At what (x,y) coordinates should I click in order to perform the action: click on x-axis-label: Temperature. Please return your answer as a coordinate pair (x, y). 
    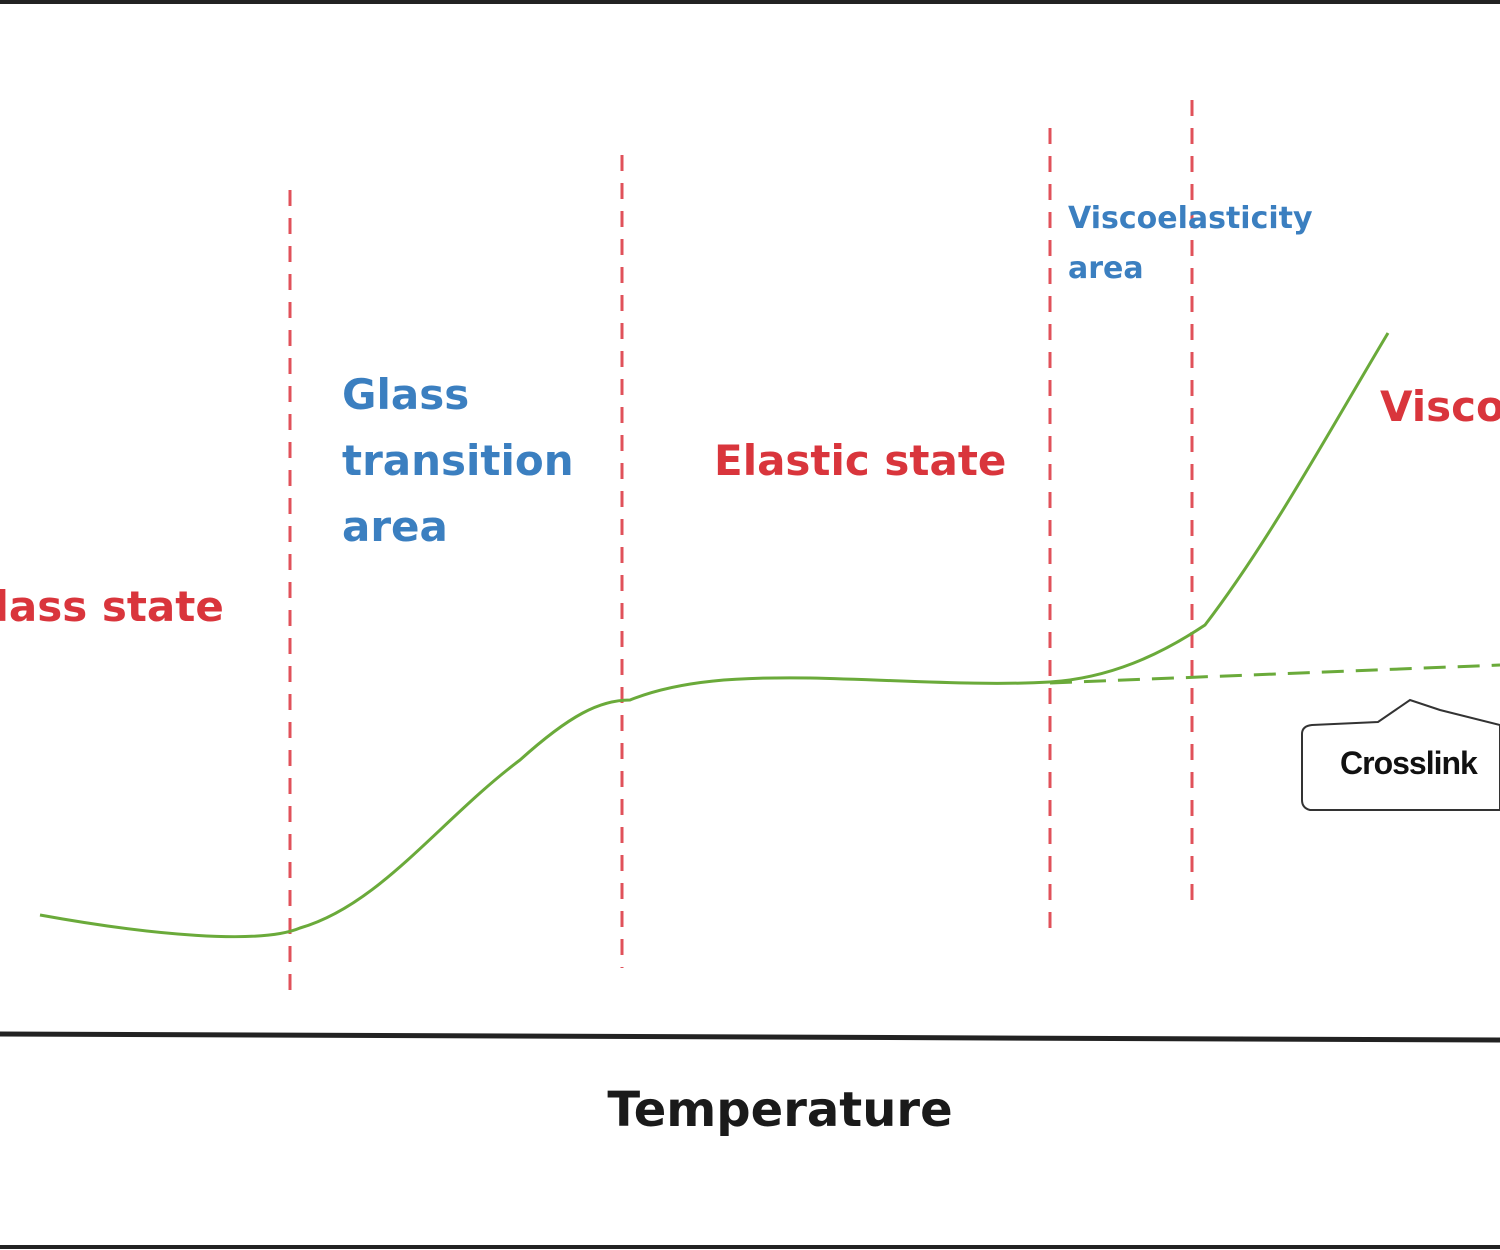
    Looking at the image, I should click on (780, 1110).